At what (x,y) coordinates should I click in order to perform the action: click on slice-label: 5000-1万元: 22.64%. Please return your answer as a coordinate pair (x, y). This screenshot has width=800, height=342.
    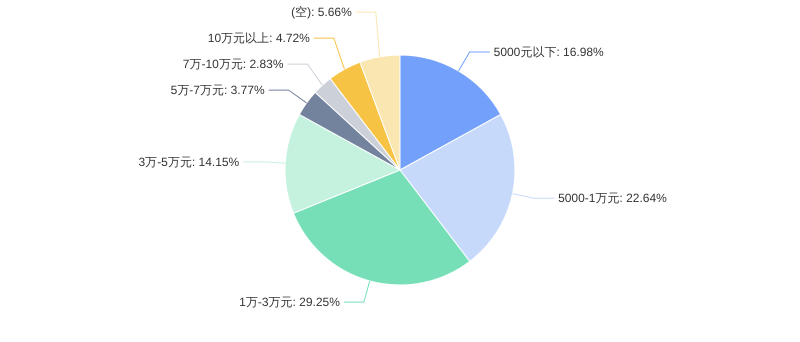
    Looking at the image, I should click on (613, 198).